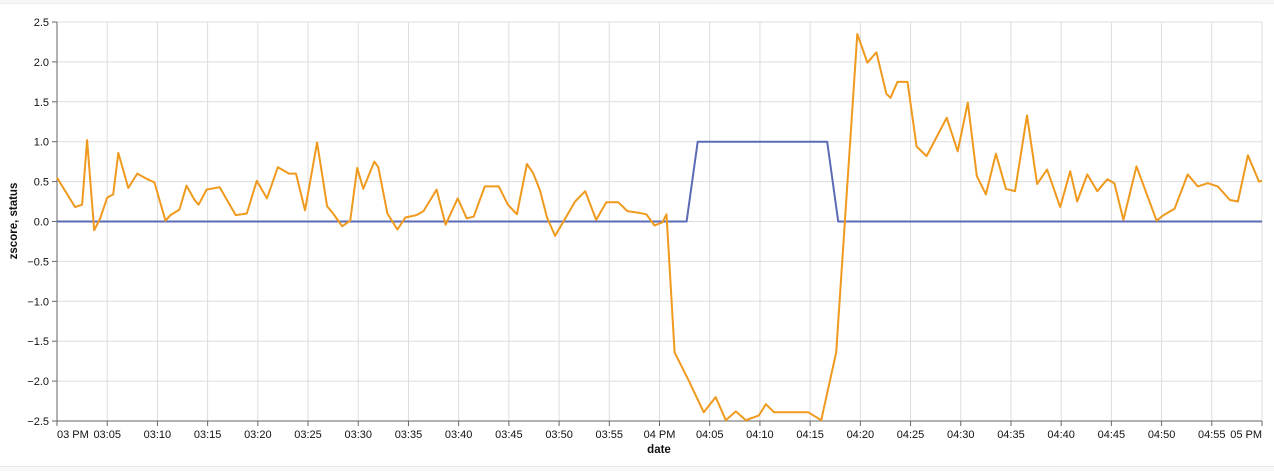  Describe the element at coordinates (961, 435) in the screenshot. I see `x-tick-label: 04:30` at that location.